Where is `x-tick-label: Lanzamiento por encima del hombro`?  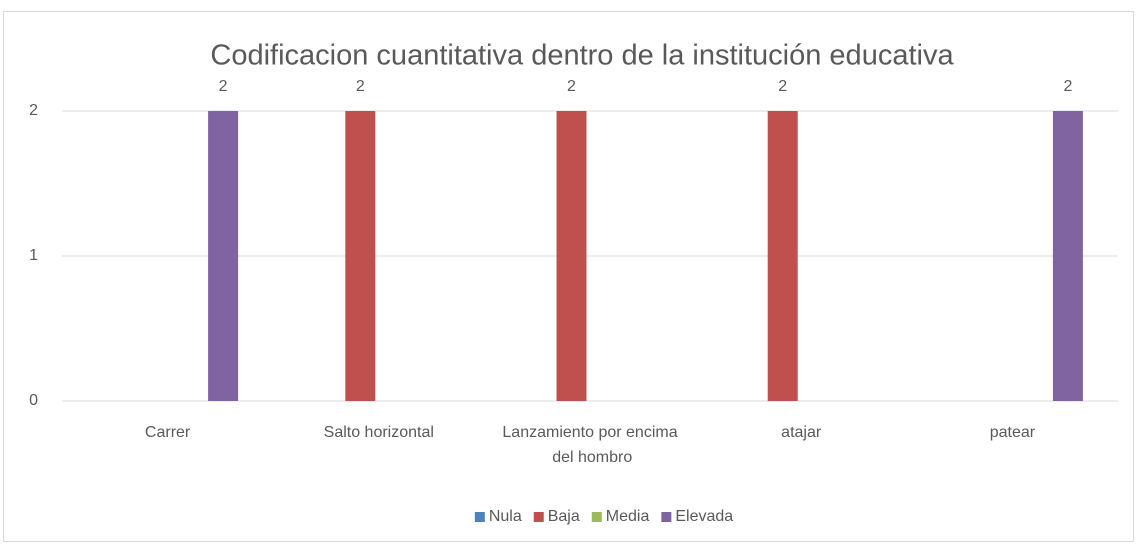 x-tick-label: Lanzamiento por encima del hombro is located at coordinates (589, 445).